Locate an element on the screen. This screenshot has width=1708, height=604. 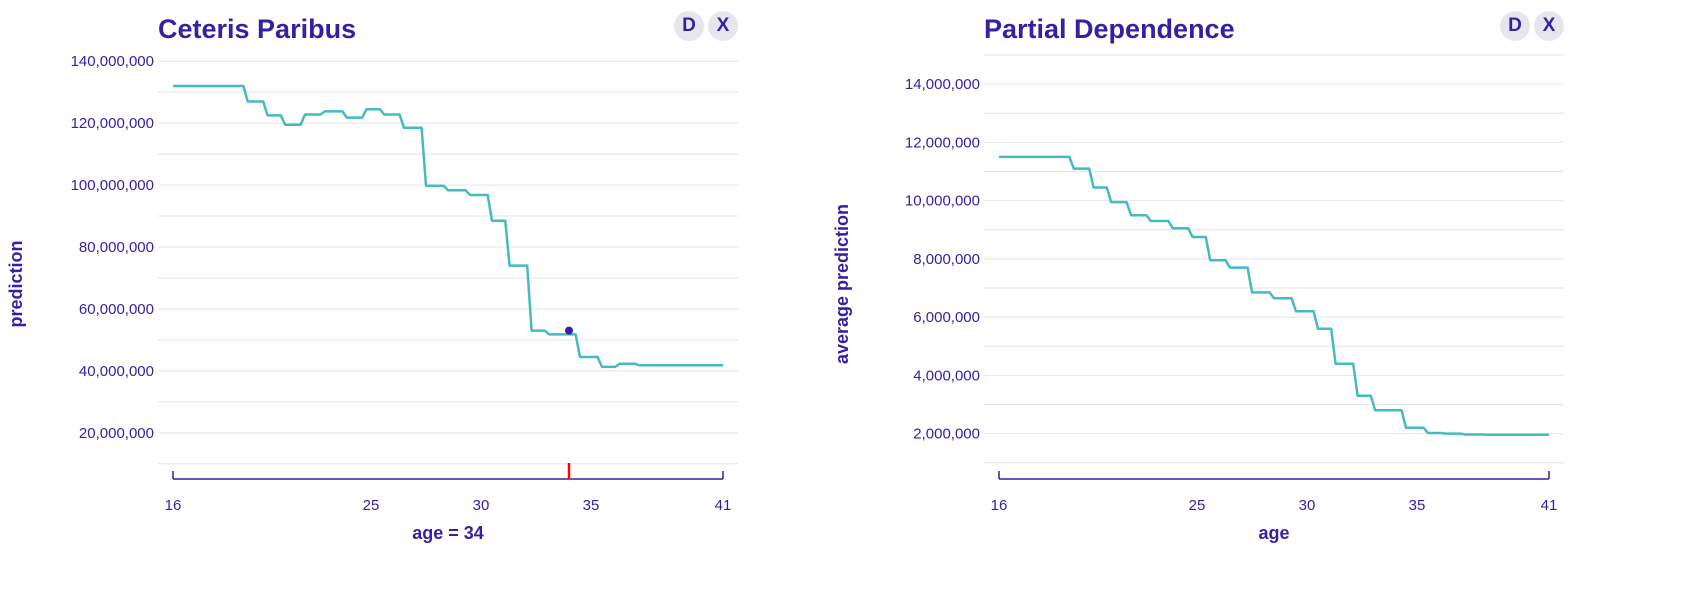
y-axis-title: average prediction is located at coordinates (842, 284).